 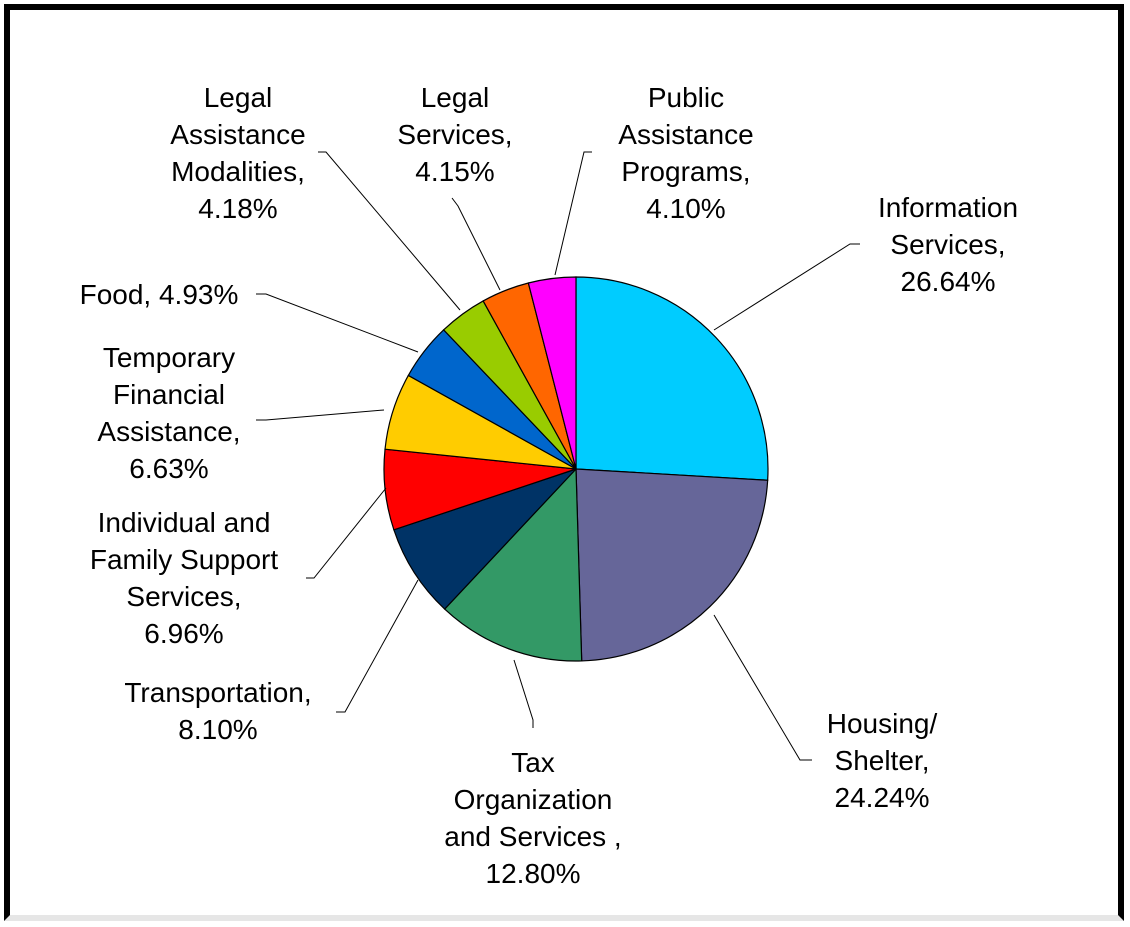 What do you see at coordinates (533, 873) in the screenshot?
I see `data-label-line: 12.80%` at bounding box center [533, 873].